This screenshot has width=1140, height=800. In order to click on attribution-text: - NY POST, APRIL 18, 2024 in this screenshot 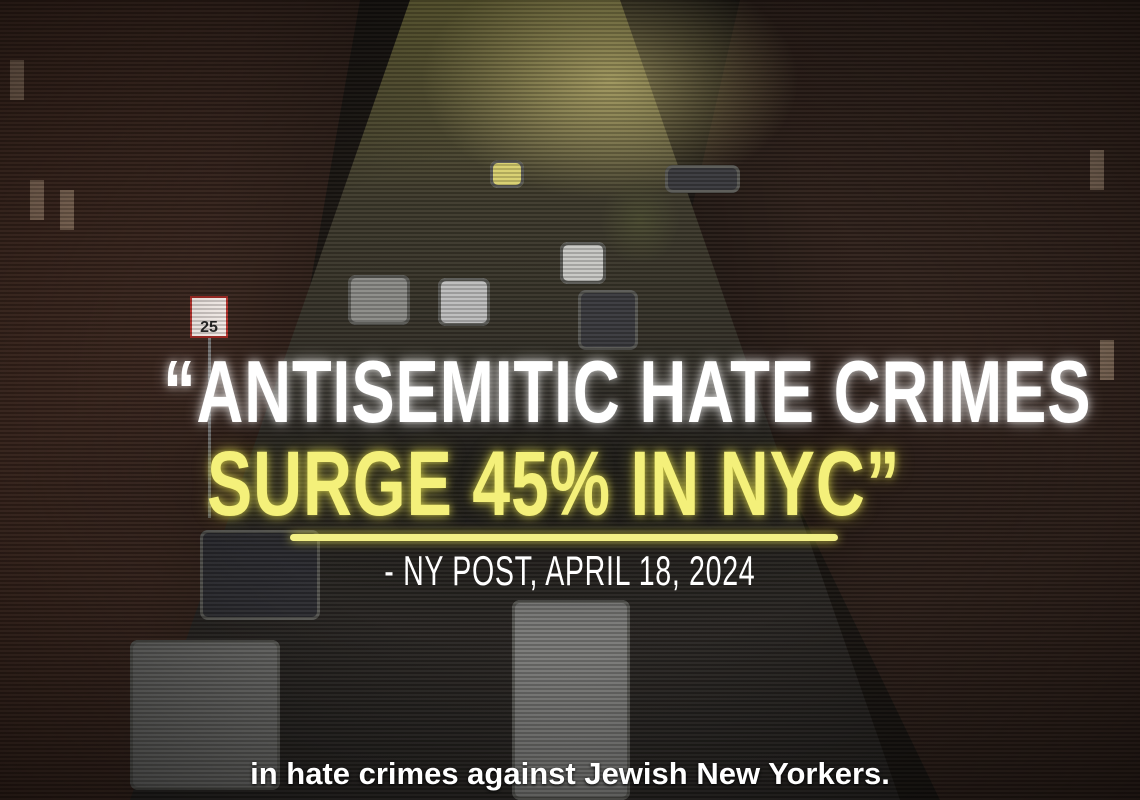, I will do `click(570, 570)`.